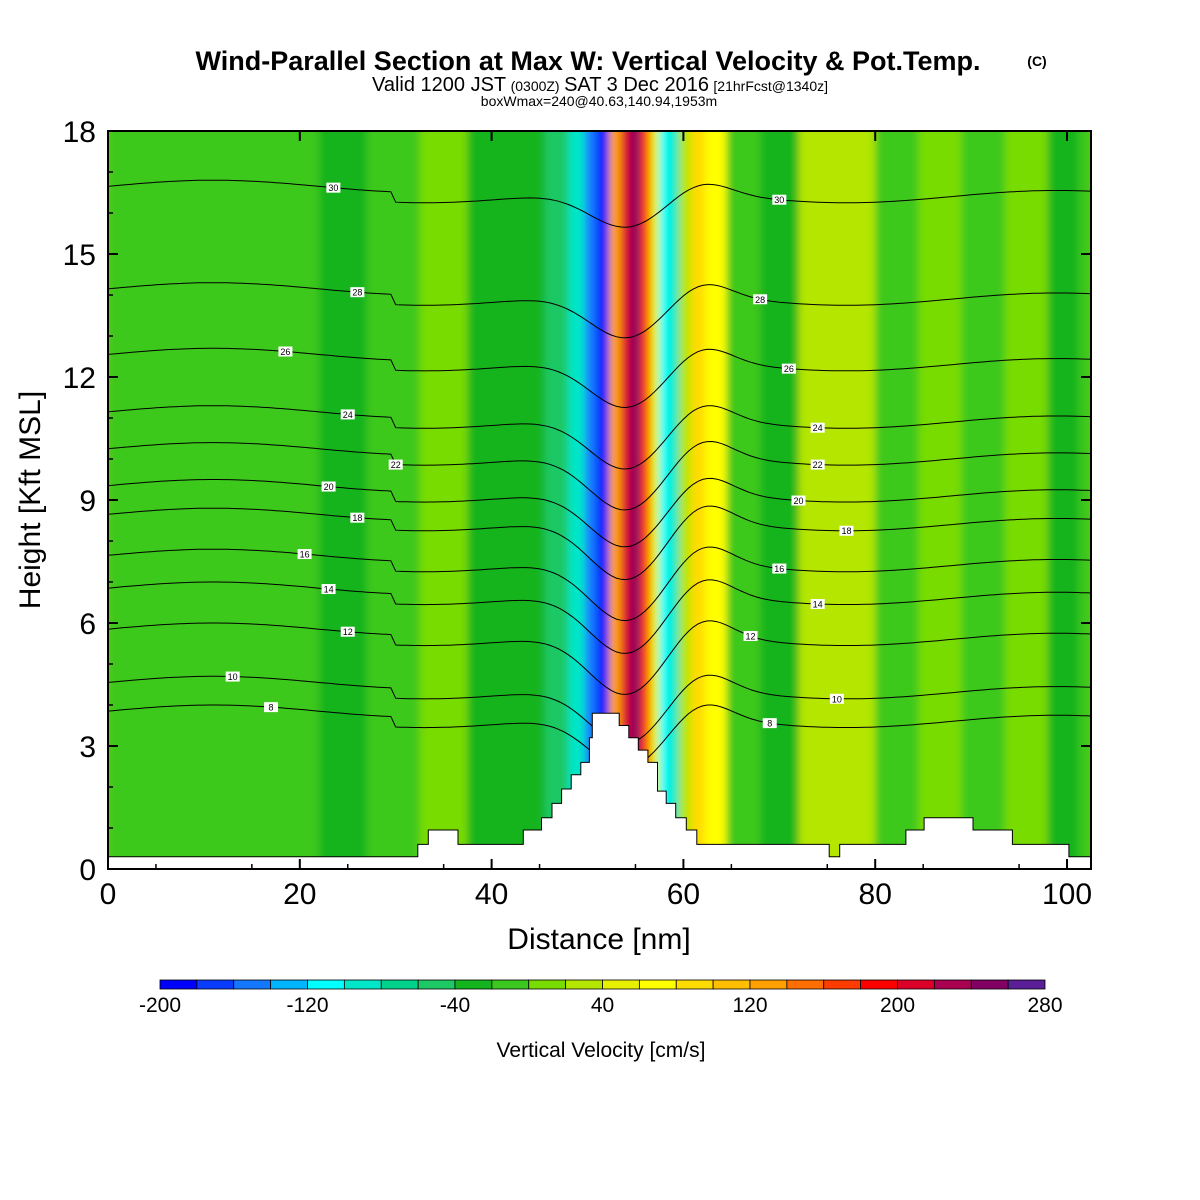  Describe the element at coordinates (602, 1005) in the screenshot. I see `colorbar-tick-label: 40` at that location.